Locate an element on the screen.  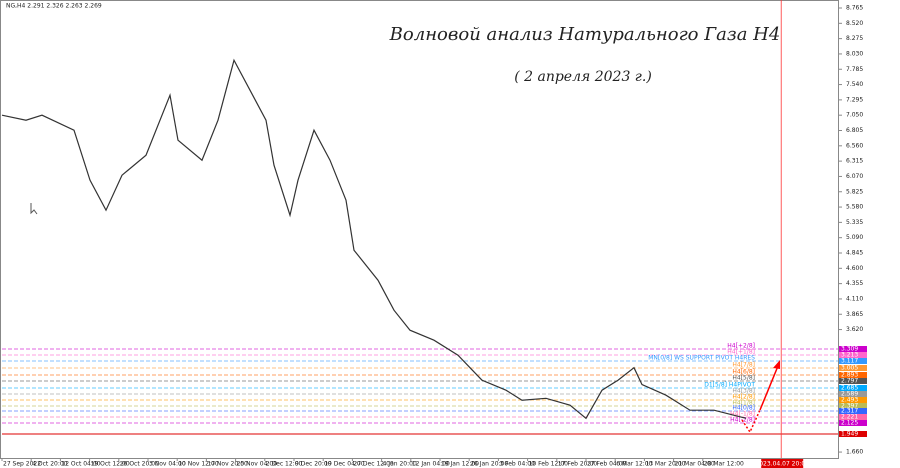
x-tick-label: 26 Jan 20:00 is located at coordinates (489, 464).